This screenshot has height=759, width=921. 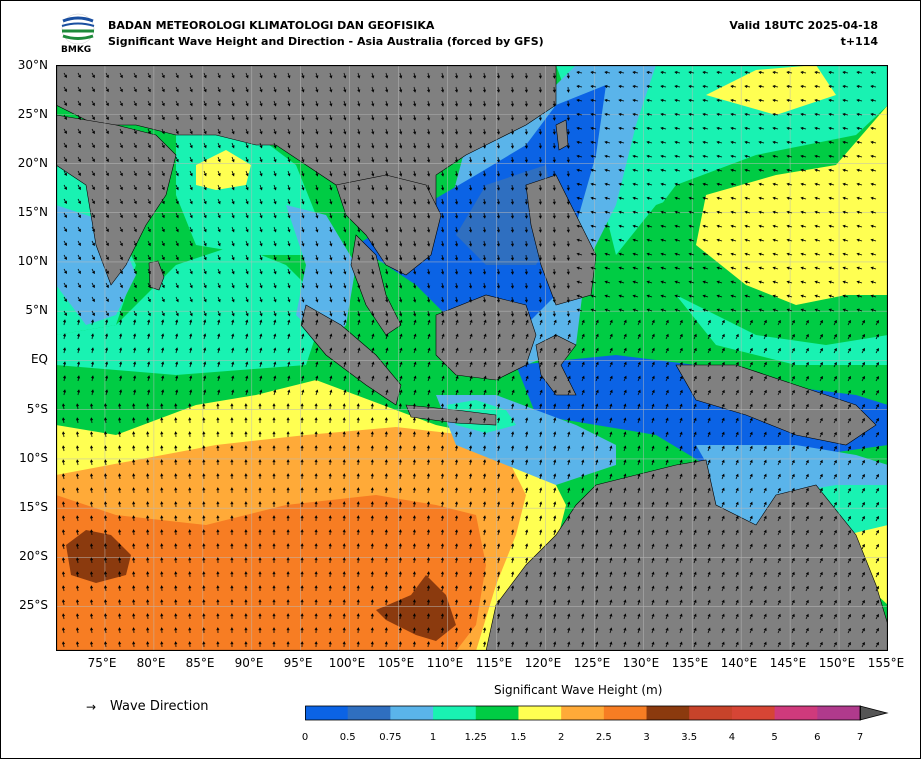 What do you see at coordinates (396, 663) in the screenshot?
I see `lon-label-105e: 105°E` at bounding box center [396, 663].